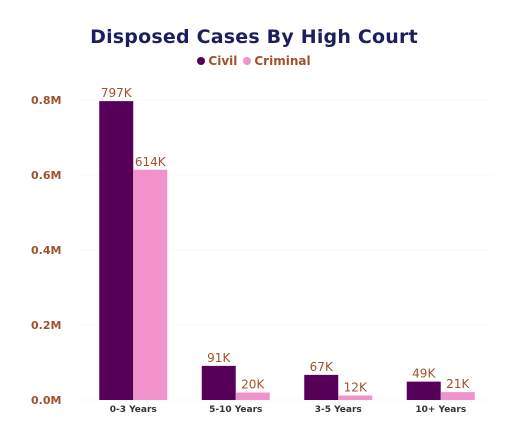 The width and height of the screenshot is (508, 424). I want to click on y-tick-label: 0.4M, so click(46, 250).